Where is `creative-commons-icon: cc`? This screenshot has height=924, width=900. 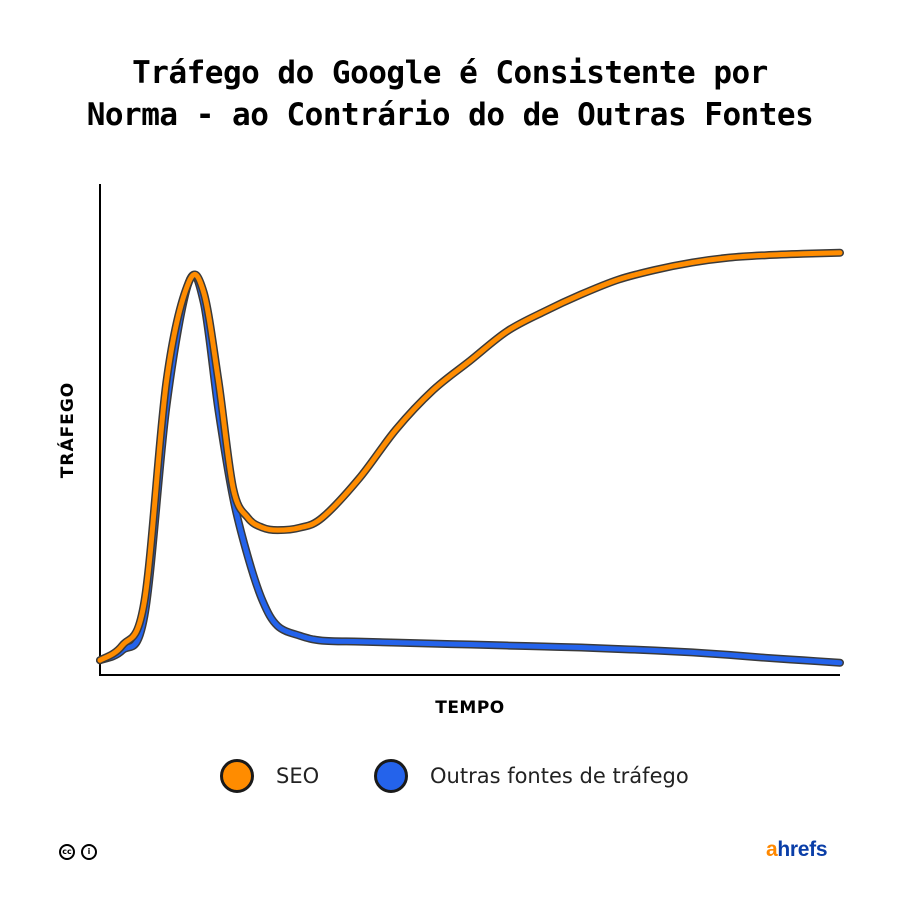
creative-commons-icon: cc is located at coordinates (67, 852).